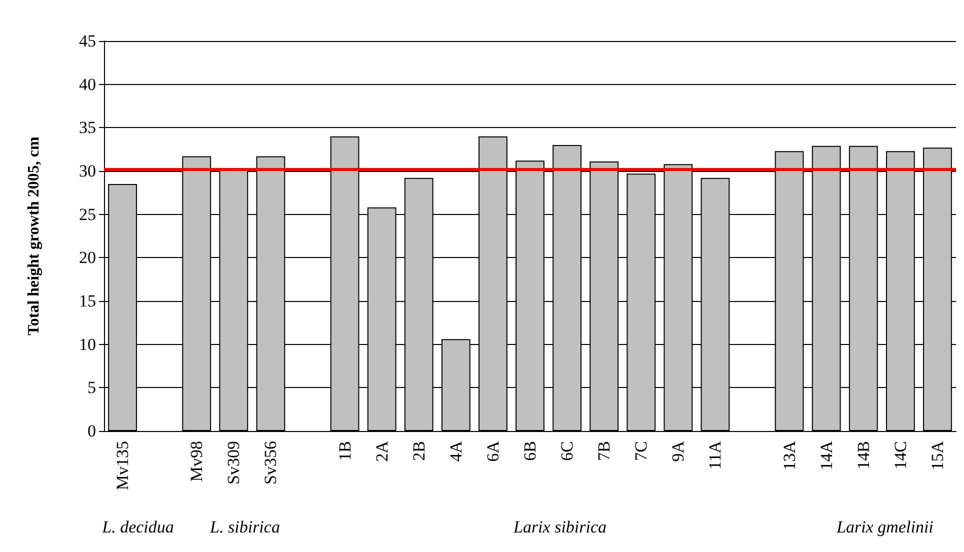 This screenshot has width=964, height=552. What do you see at coordinates (270, 462) in the screenshot?
I see `x-tick-label: Sv356` at bounding box center [270, 462].